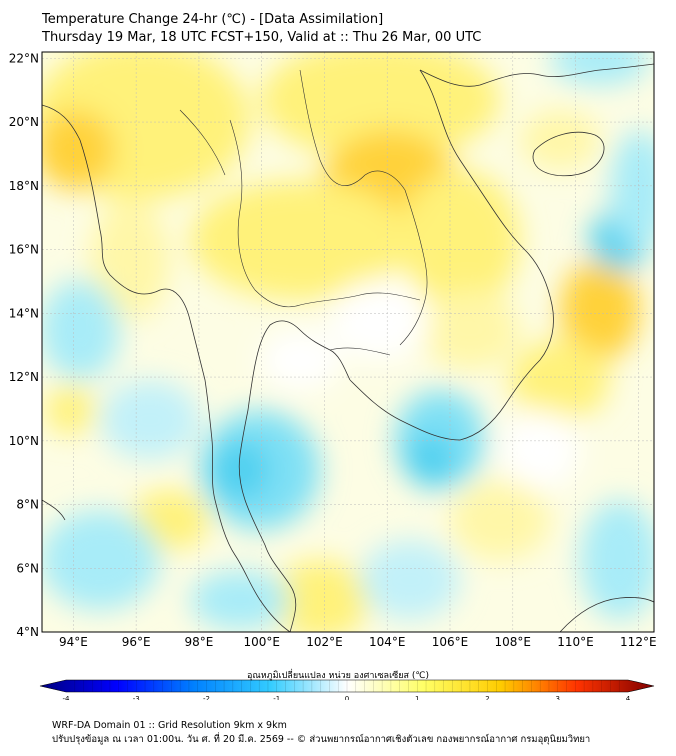 The width and height of the screenshot is (676, 756). Describe the element at coordinates (450, 642) in the screenshot. I see `lon-tick-label: 106°E` at that location.